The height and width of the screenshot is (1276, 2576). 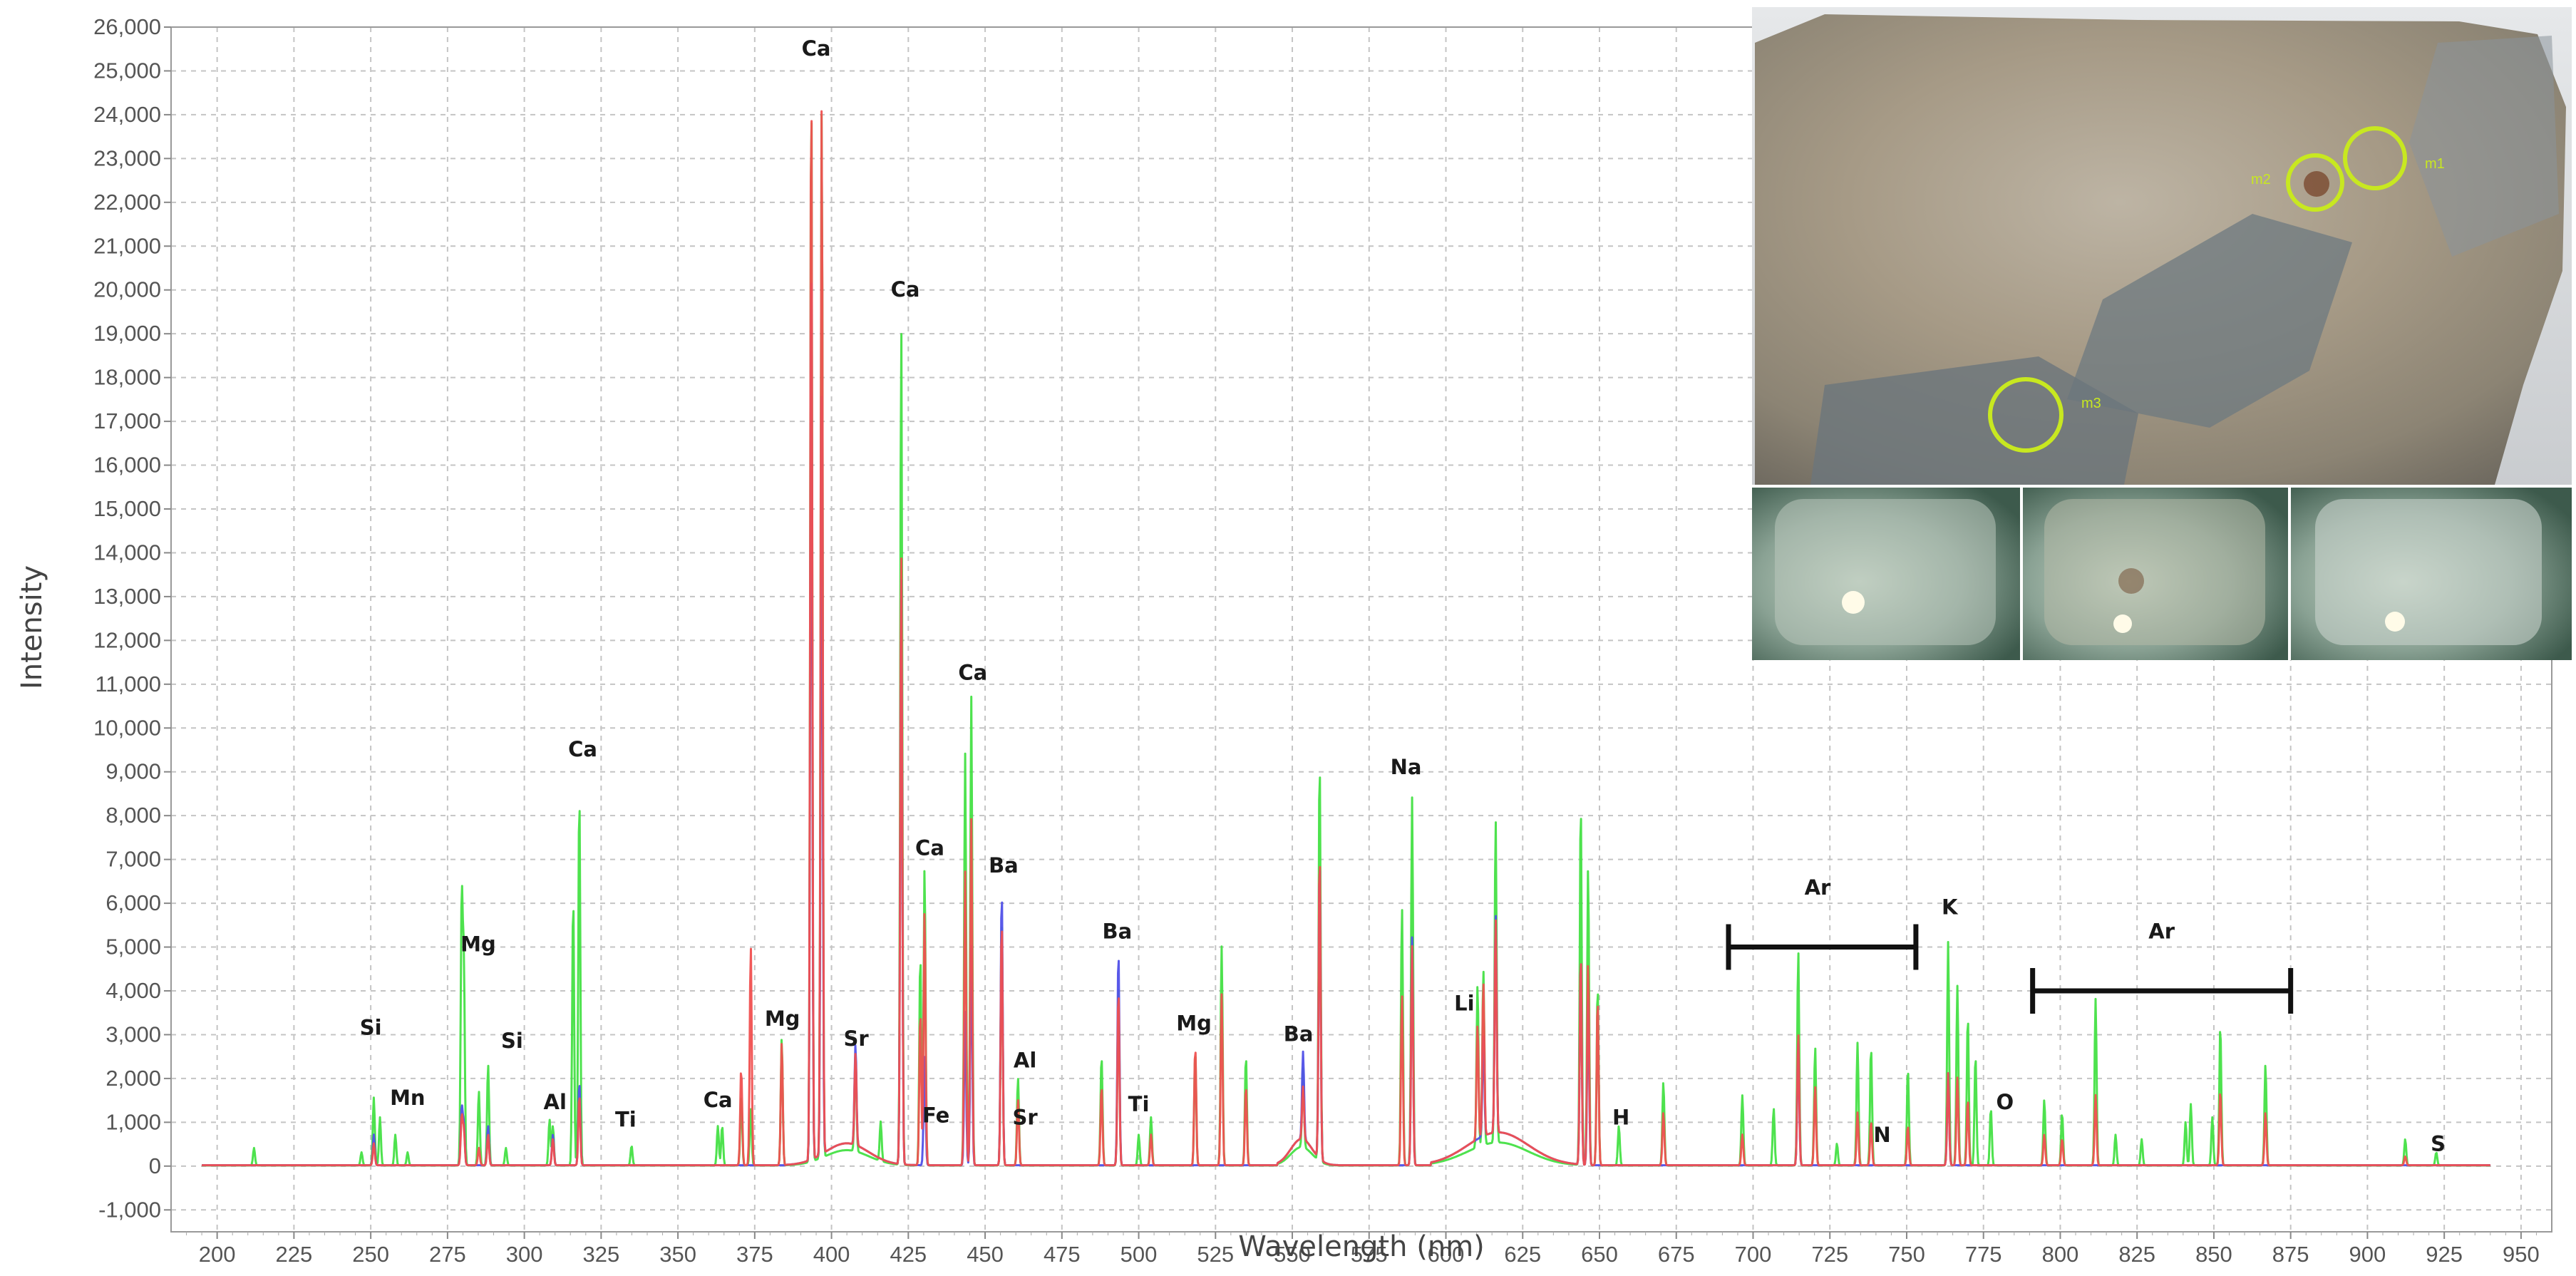 I want to click on x-tick-label: 375, so click(x=754, y=1254).